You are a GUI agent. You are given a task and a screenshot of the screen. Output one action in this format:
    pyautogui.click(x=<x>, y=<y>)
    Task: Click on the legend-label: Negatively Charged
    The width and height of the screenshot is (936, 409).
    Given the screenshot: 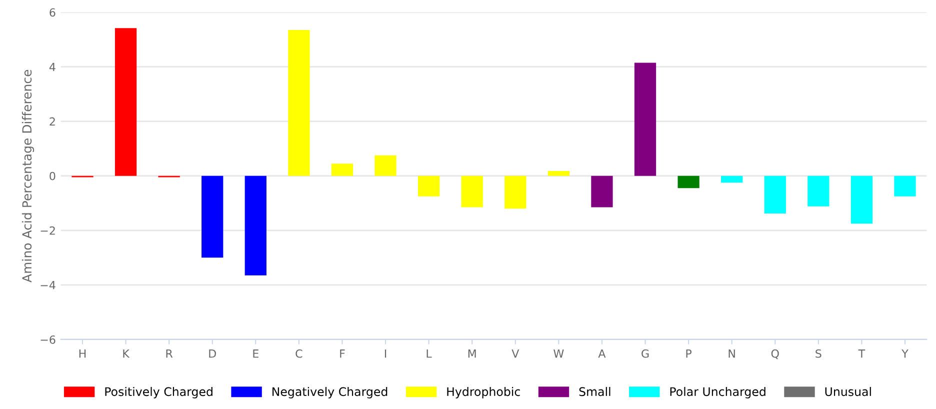 What is the action you would take?
    pyautogui.click(x=330, y=392)
    